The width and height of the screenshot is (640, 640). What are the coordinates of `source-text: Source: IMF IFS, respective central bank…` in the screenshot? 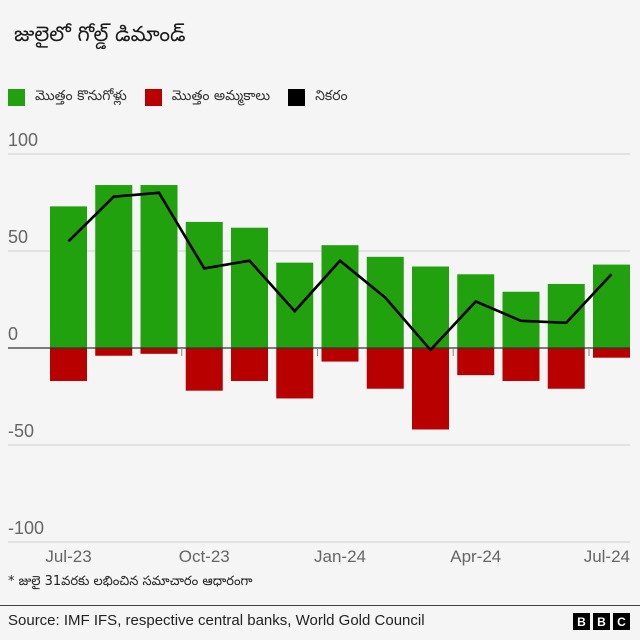 It's located at (216, 620).